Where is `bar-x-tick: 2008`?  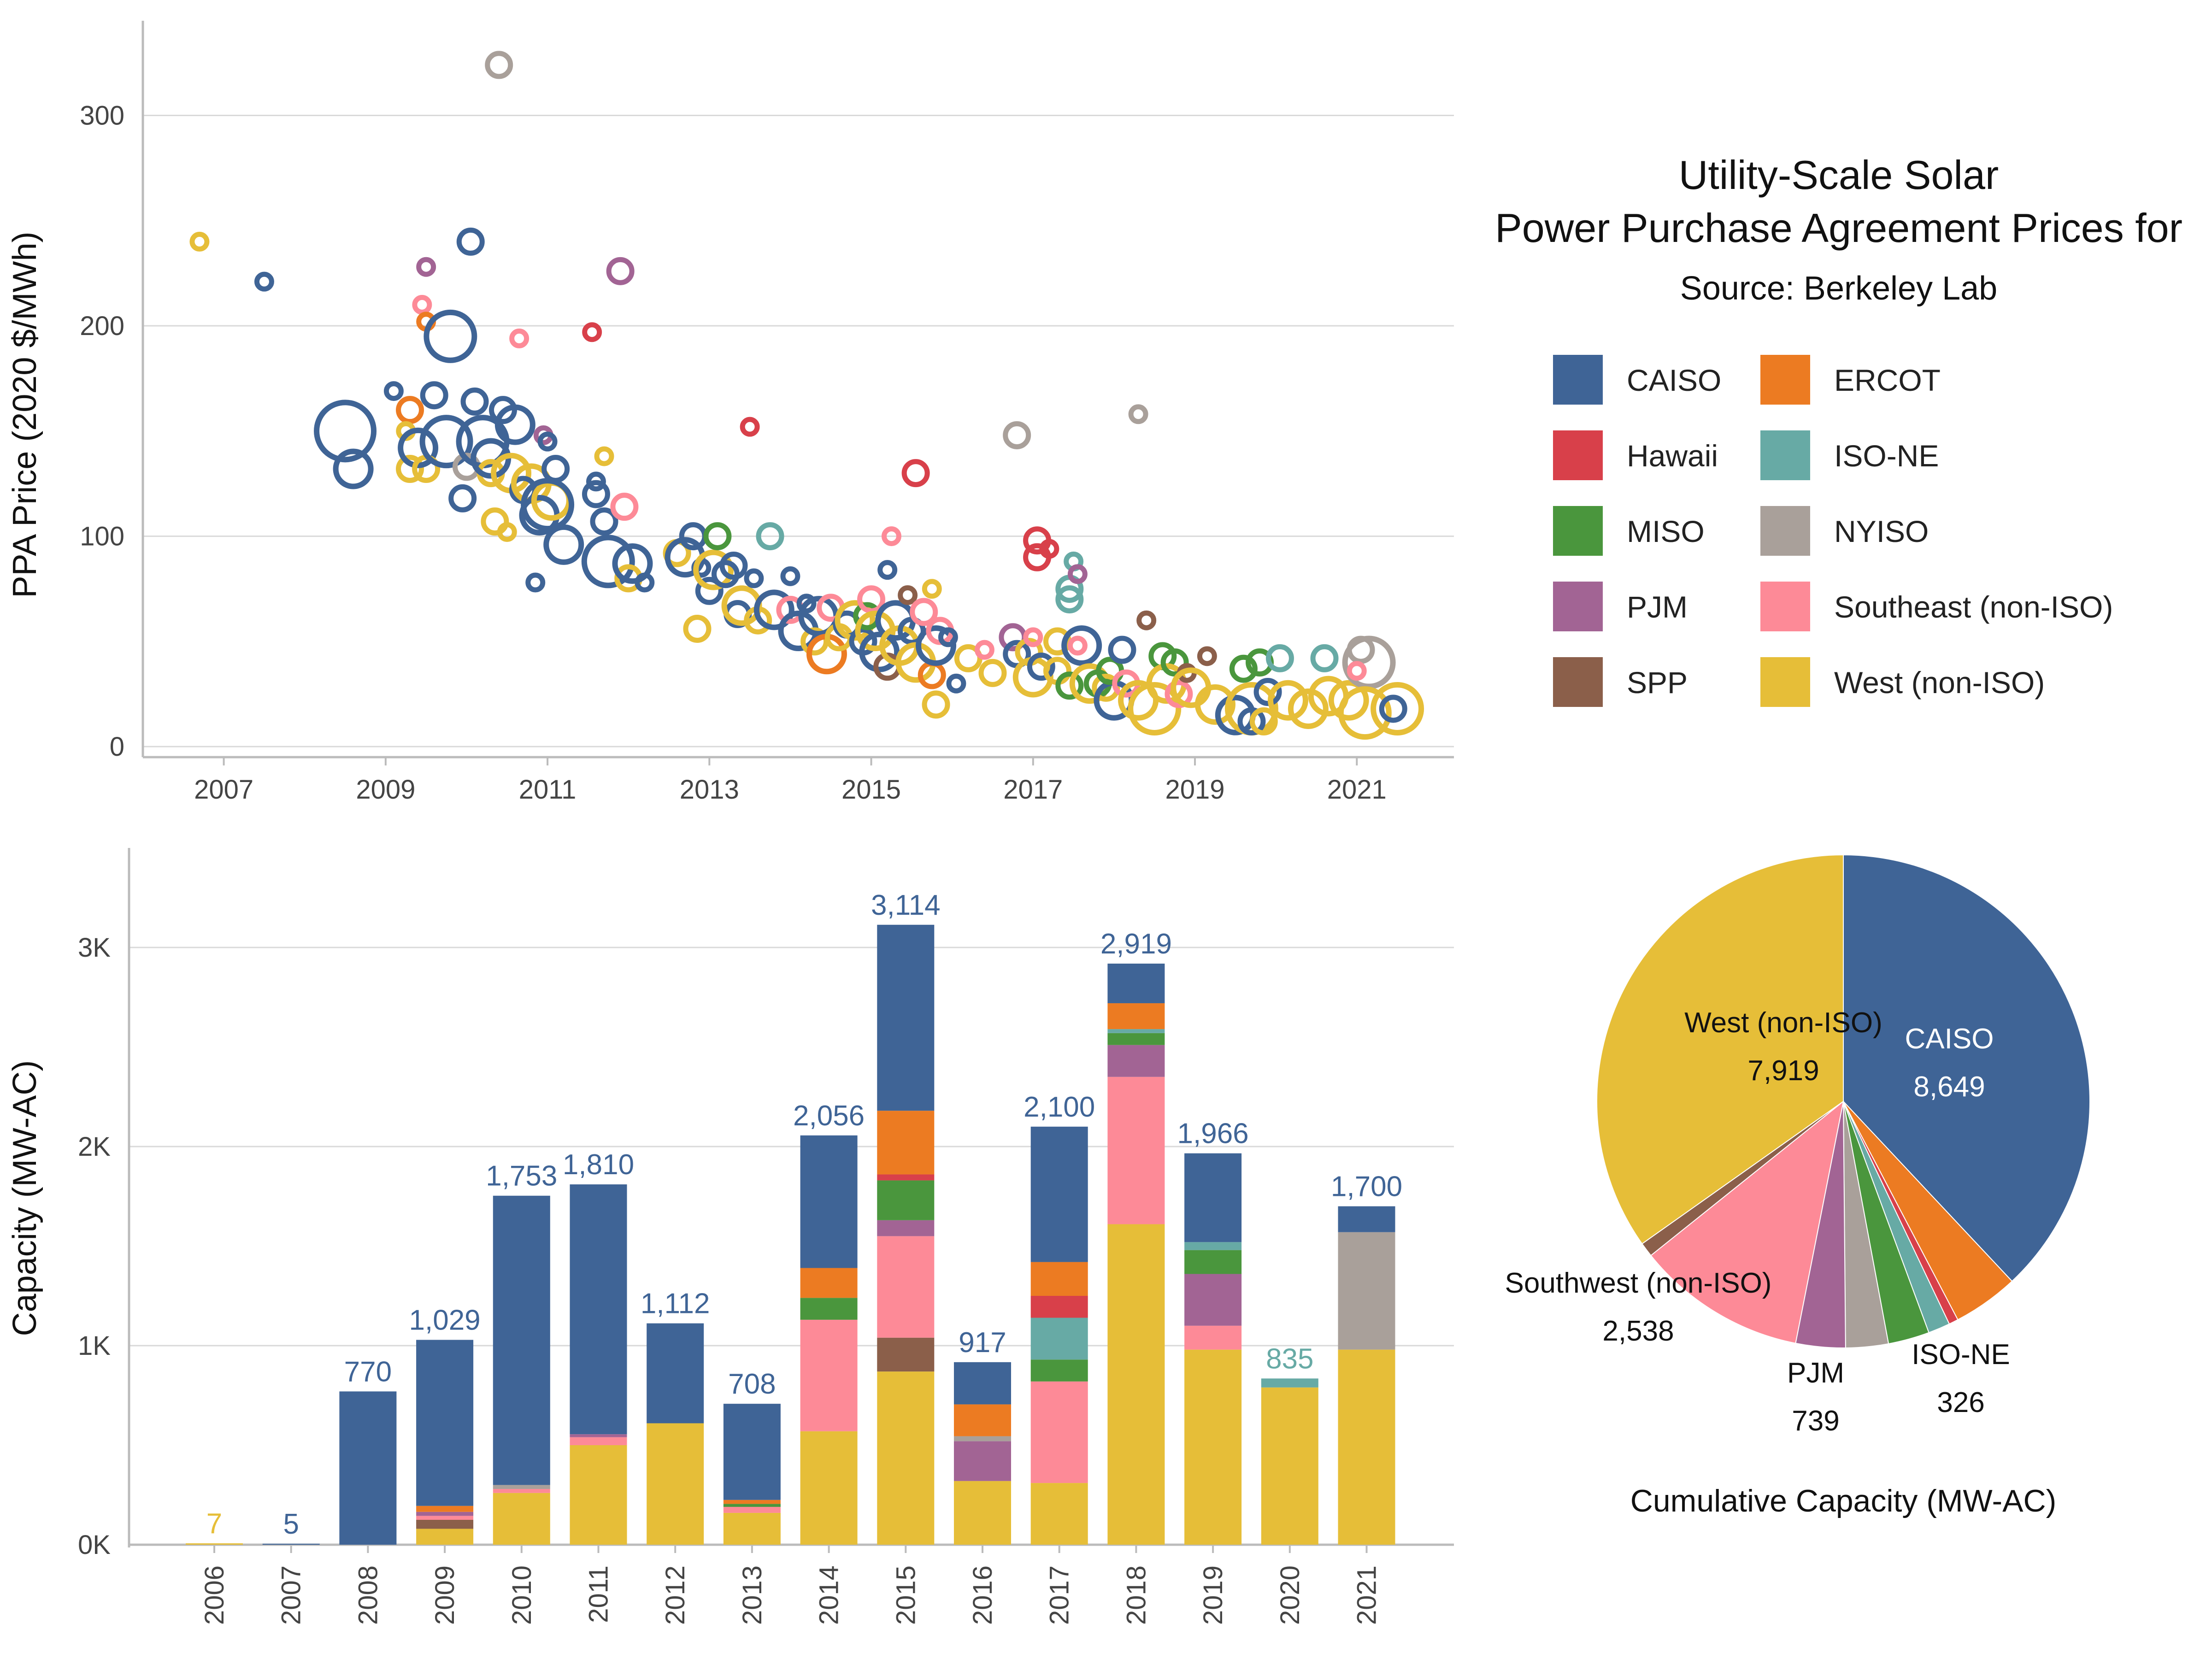
bar-x-tick: 2008 is located at coordinates (368, 1595).